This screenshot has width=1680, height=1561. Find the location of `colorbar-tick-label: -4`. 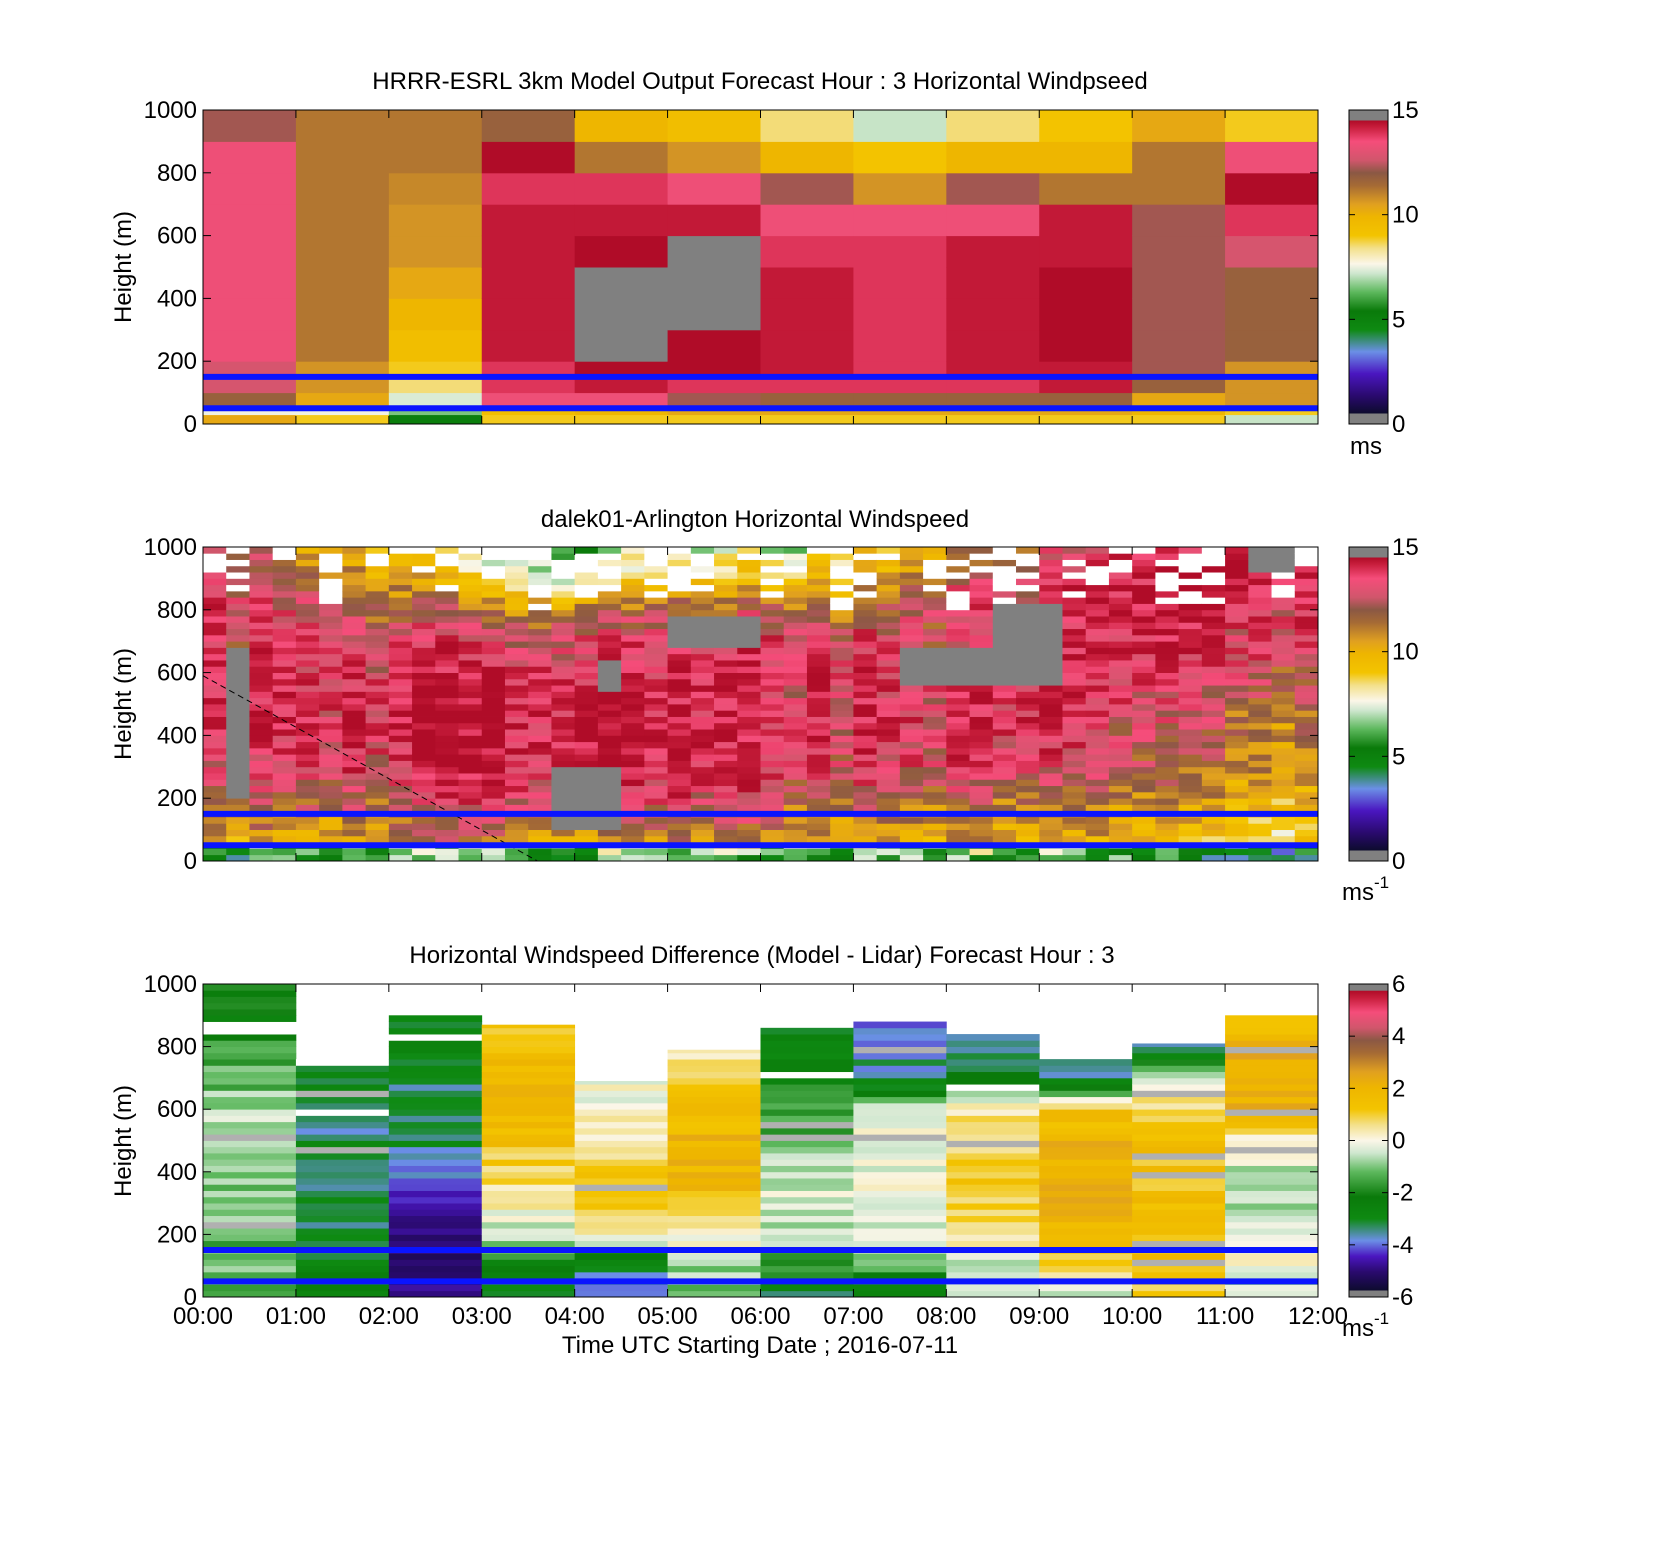

colorbar-tick-label: -4 is located at coordinates (1402, 1245).